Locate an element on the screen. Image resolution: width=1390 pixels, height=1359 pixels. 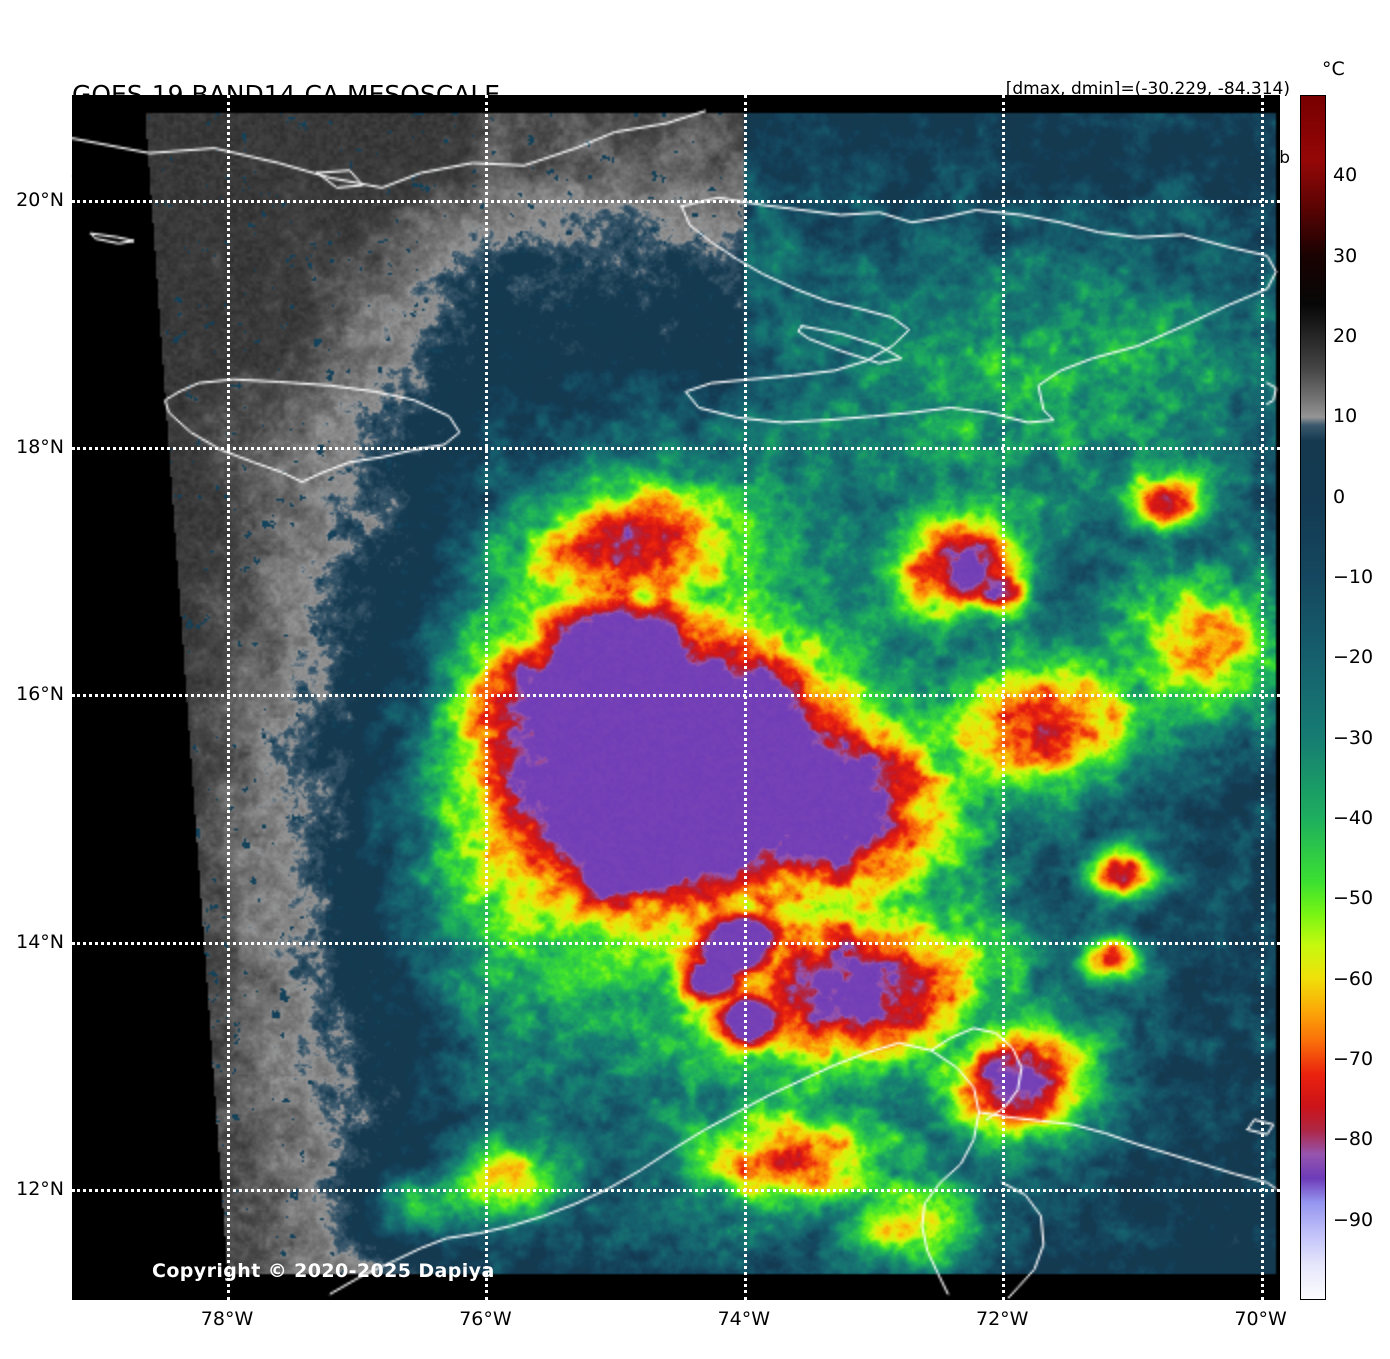
colorbar-tick-label: 10 is located at coordinates (1345, 416).